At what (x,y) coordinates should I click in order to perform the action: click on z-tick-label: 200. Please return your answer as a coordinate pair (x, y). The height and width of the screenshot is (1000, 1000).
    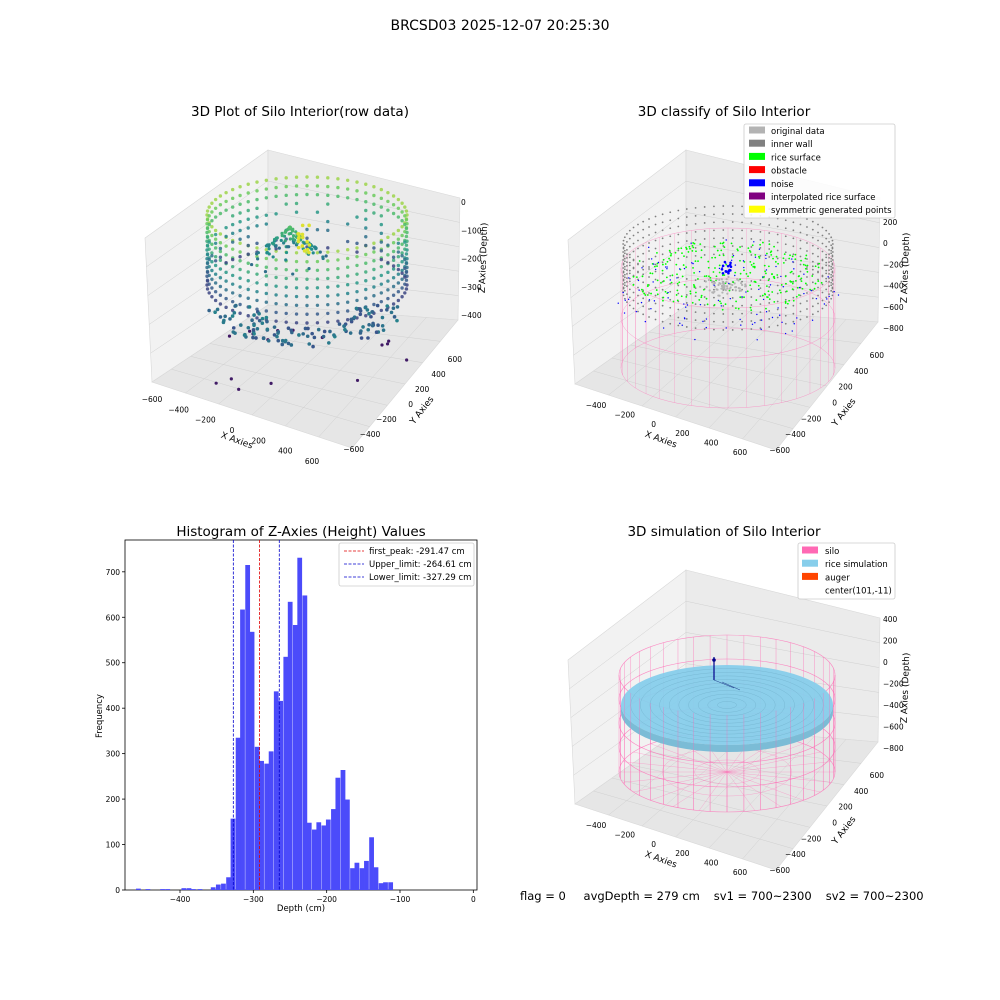
    Looking at the image, I should click on (890, 222).